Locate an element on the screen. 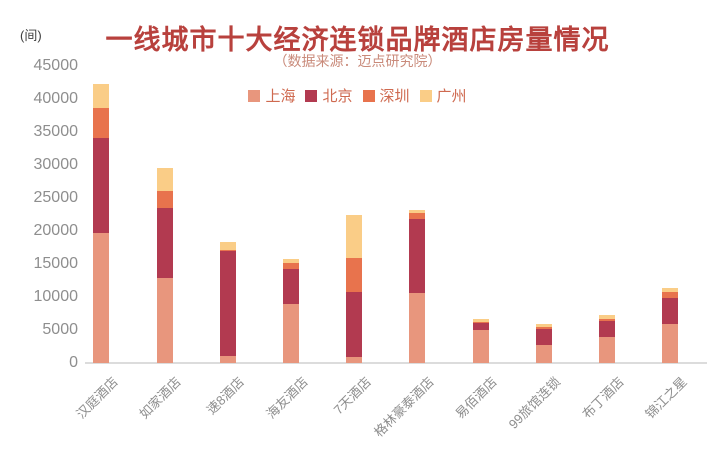  x-axis-line is located at coordinates (396, 363).